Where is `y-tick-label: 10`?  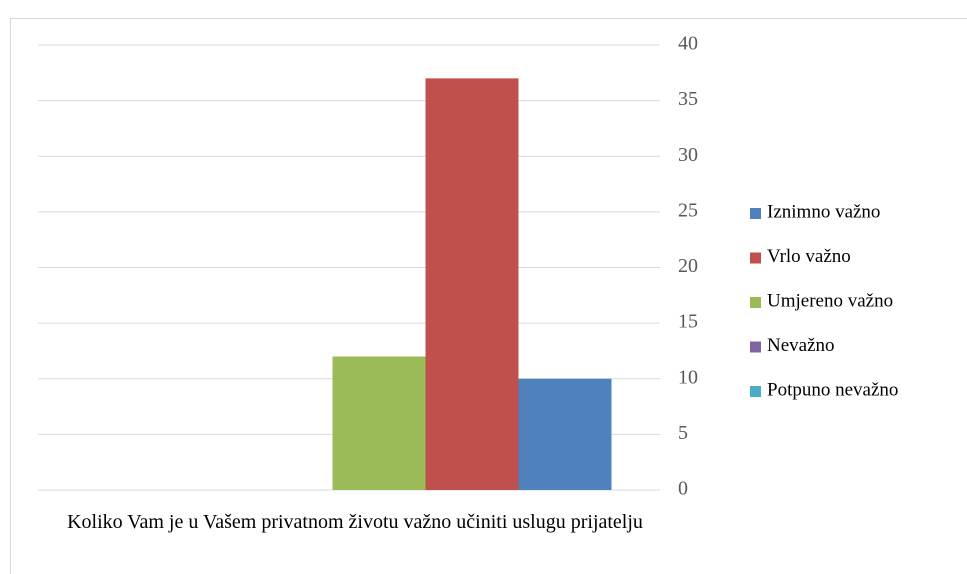 y-tick-label: 10 is located at coordinates (688, 377).